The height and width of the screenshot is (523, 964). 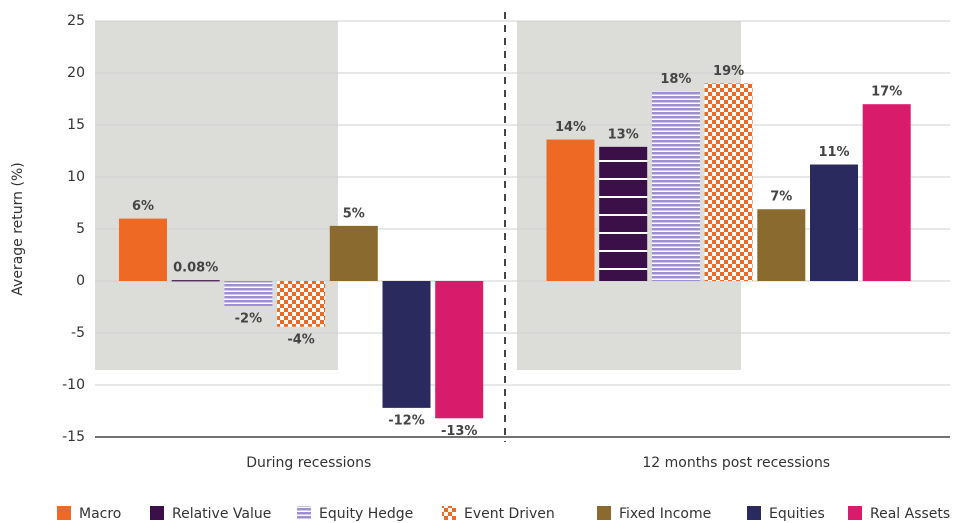 What do you see at coordinates (781, 197) in the screenshot?
I see `value-label: 7%` at bounding box center [781, 197].